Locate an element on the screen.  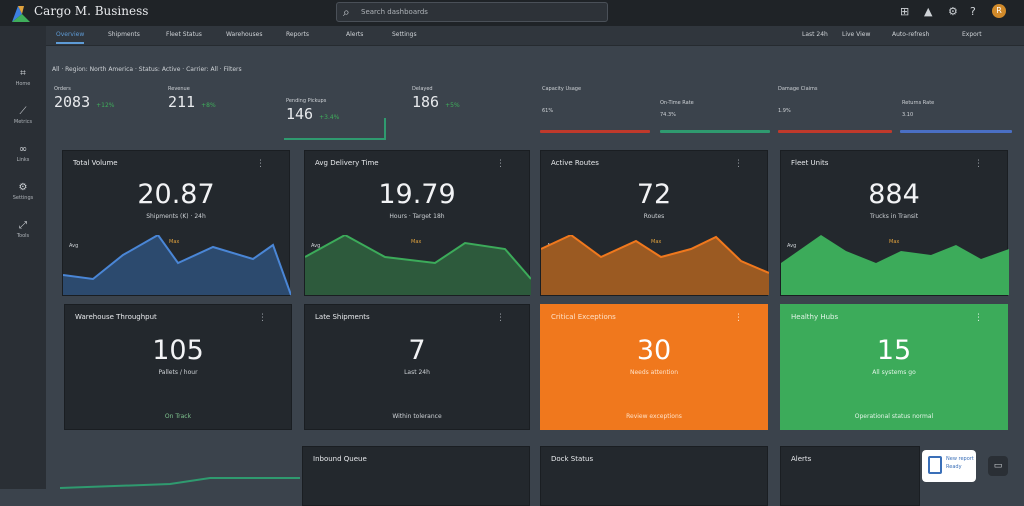
time-range-button: Last 24h is located at coordinates (815, 34).